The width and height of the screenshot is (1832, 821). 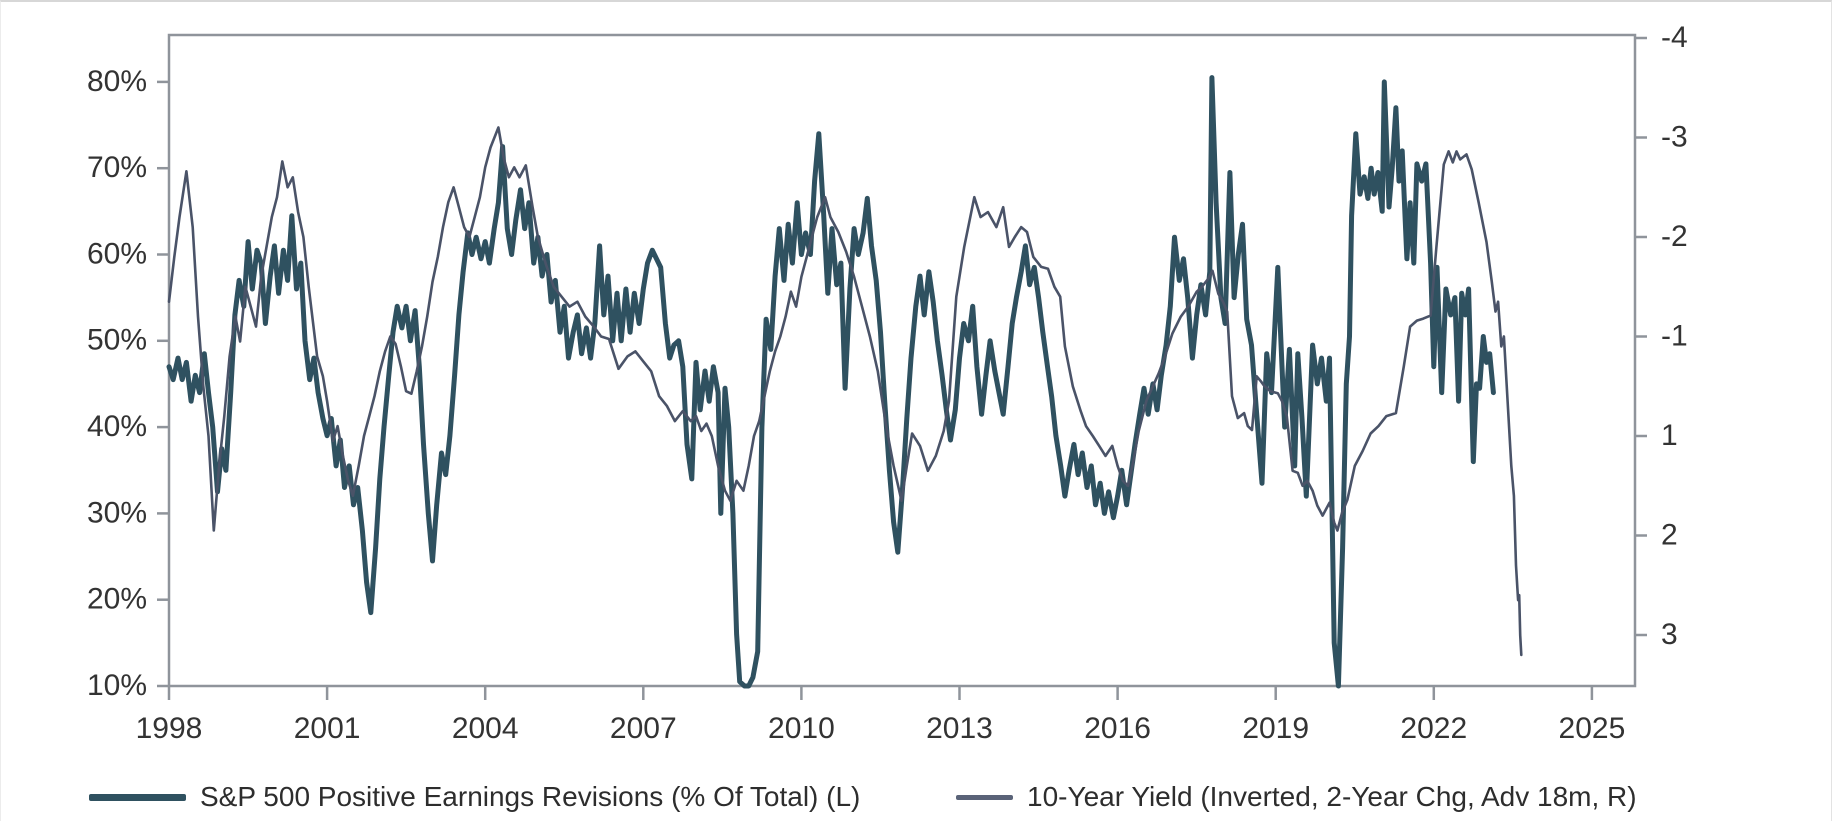 I want to click on svg-text: 2019, so click(x=1275, y=728).